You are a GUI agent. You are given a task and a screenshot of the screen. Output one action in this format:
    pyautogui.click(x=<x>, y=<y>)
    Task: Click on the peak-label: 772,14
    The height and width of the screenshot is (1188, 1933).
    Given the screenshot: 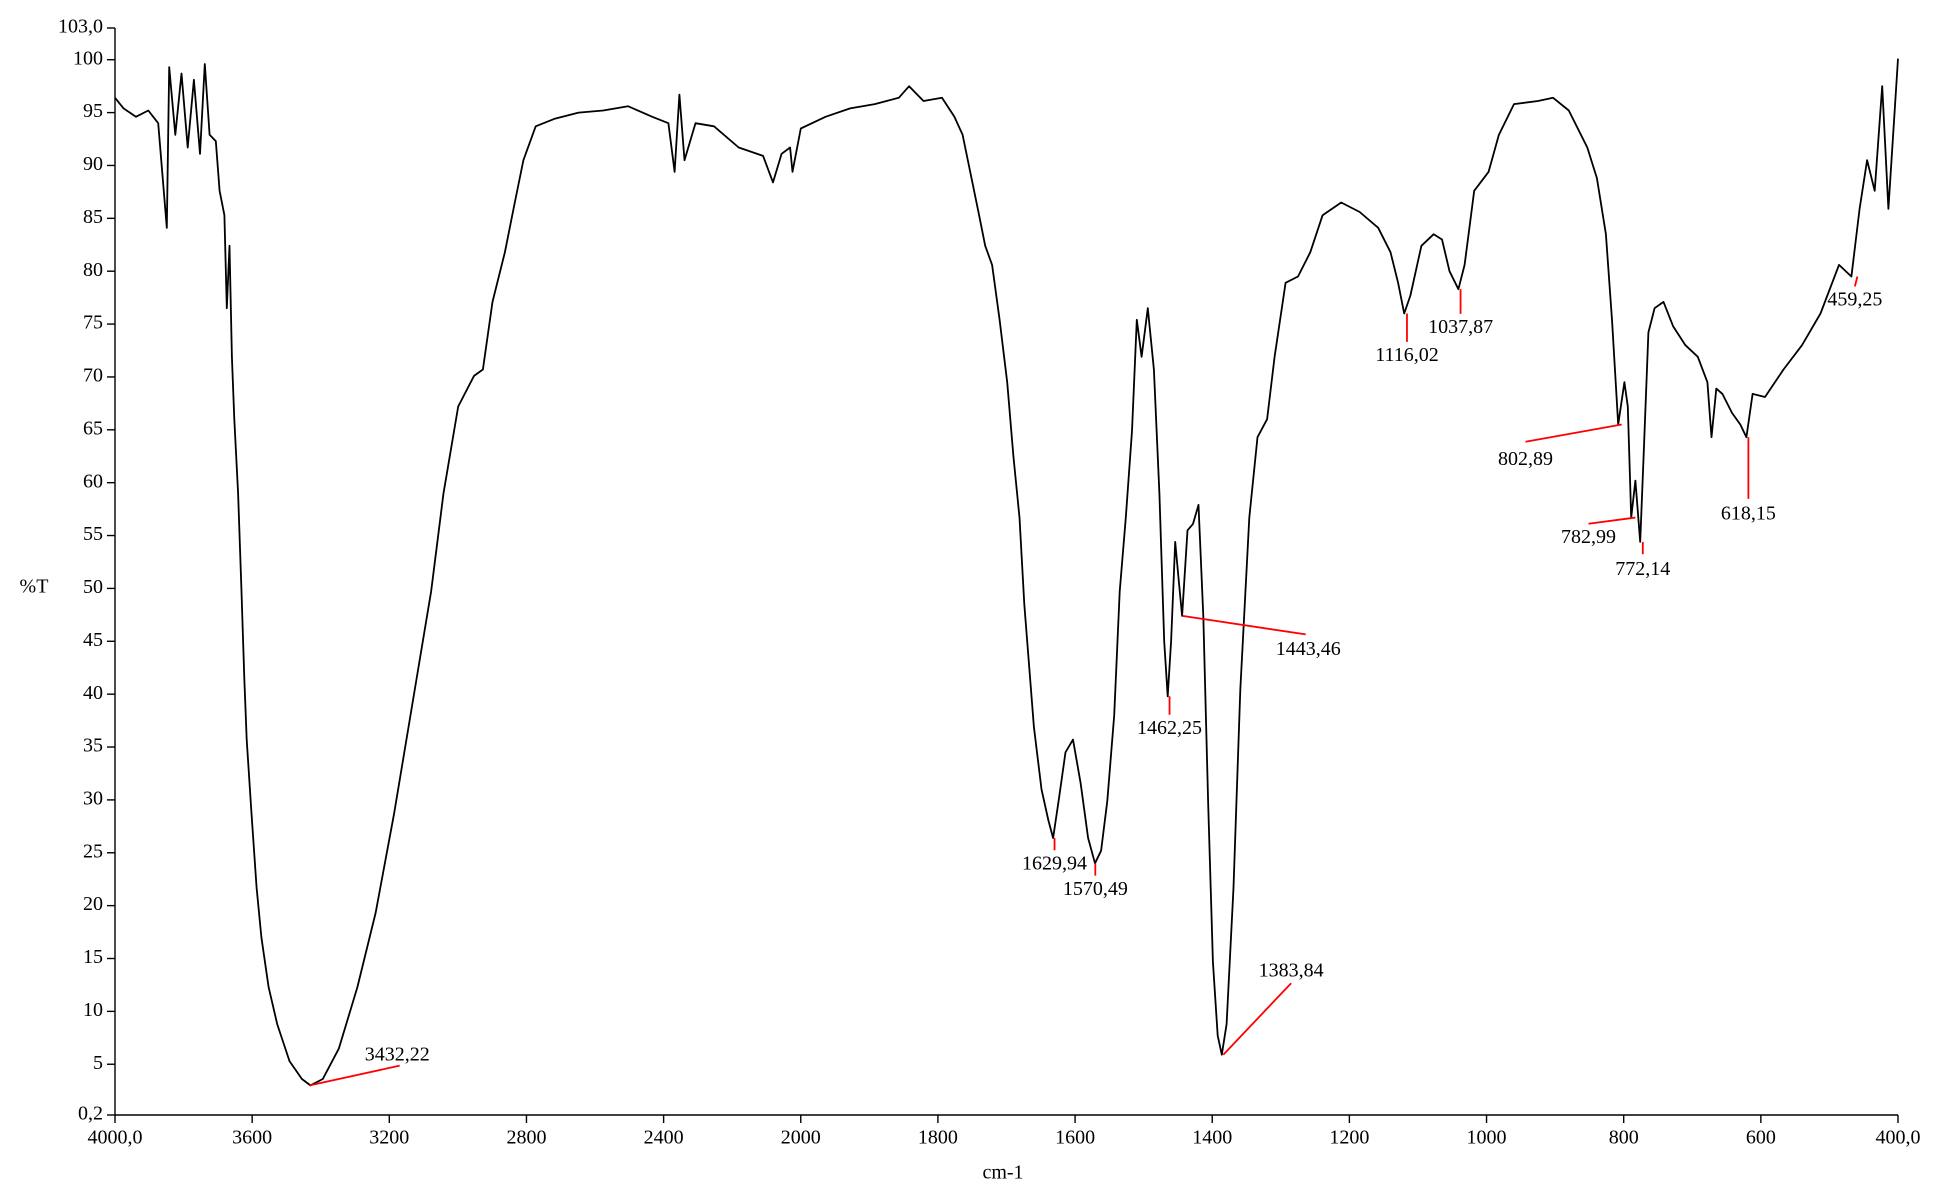 What is the action you would take?
    pyautogui.click(x=1642, y=569)
    